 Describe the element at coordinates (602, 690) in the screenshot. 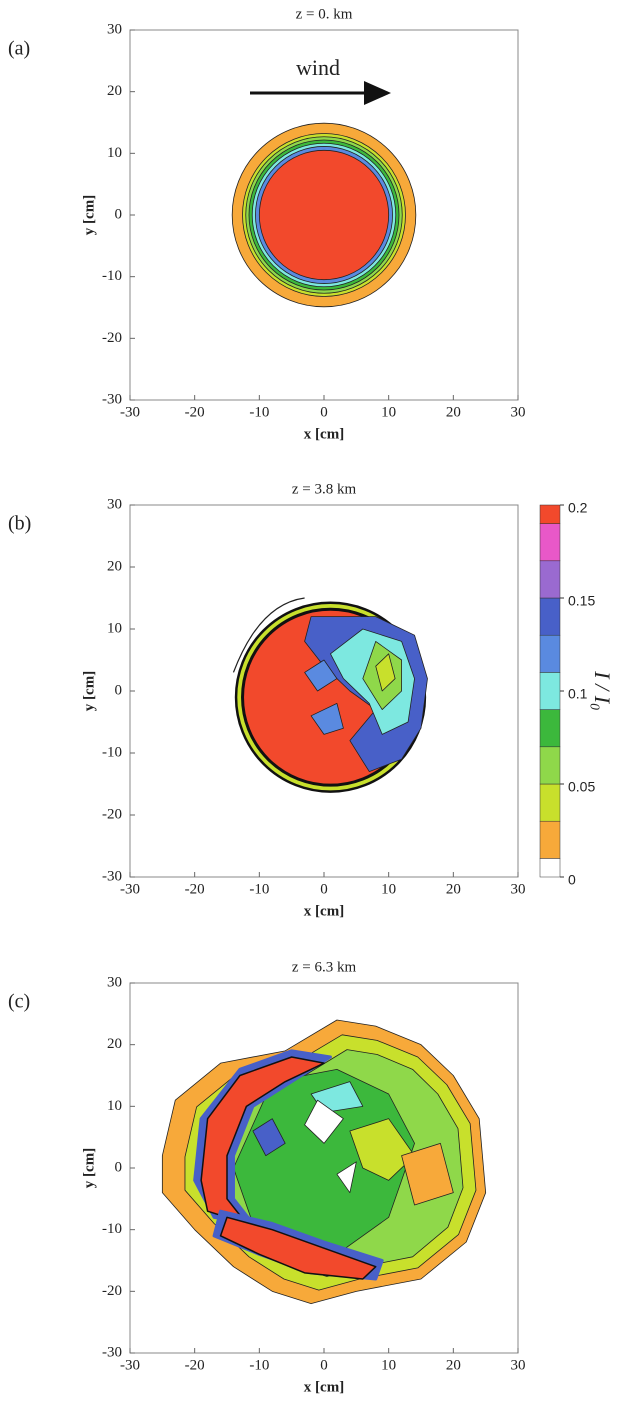

I see `colorbar-label: I / I₀` at that location.